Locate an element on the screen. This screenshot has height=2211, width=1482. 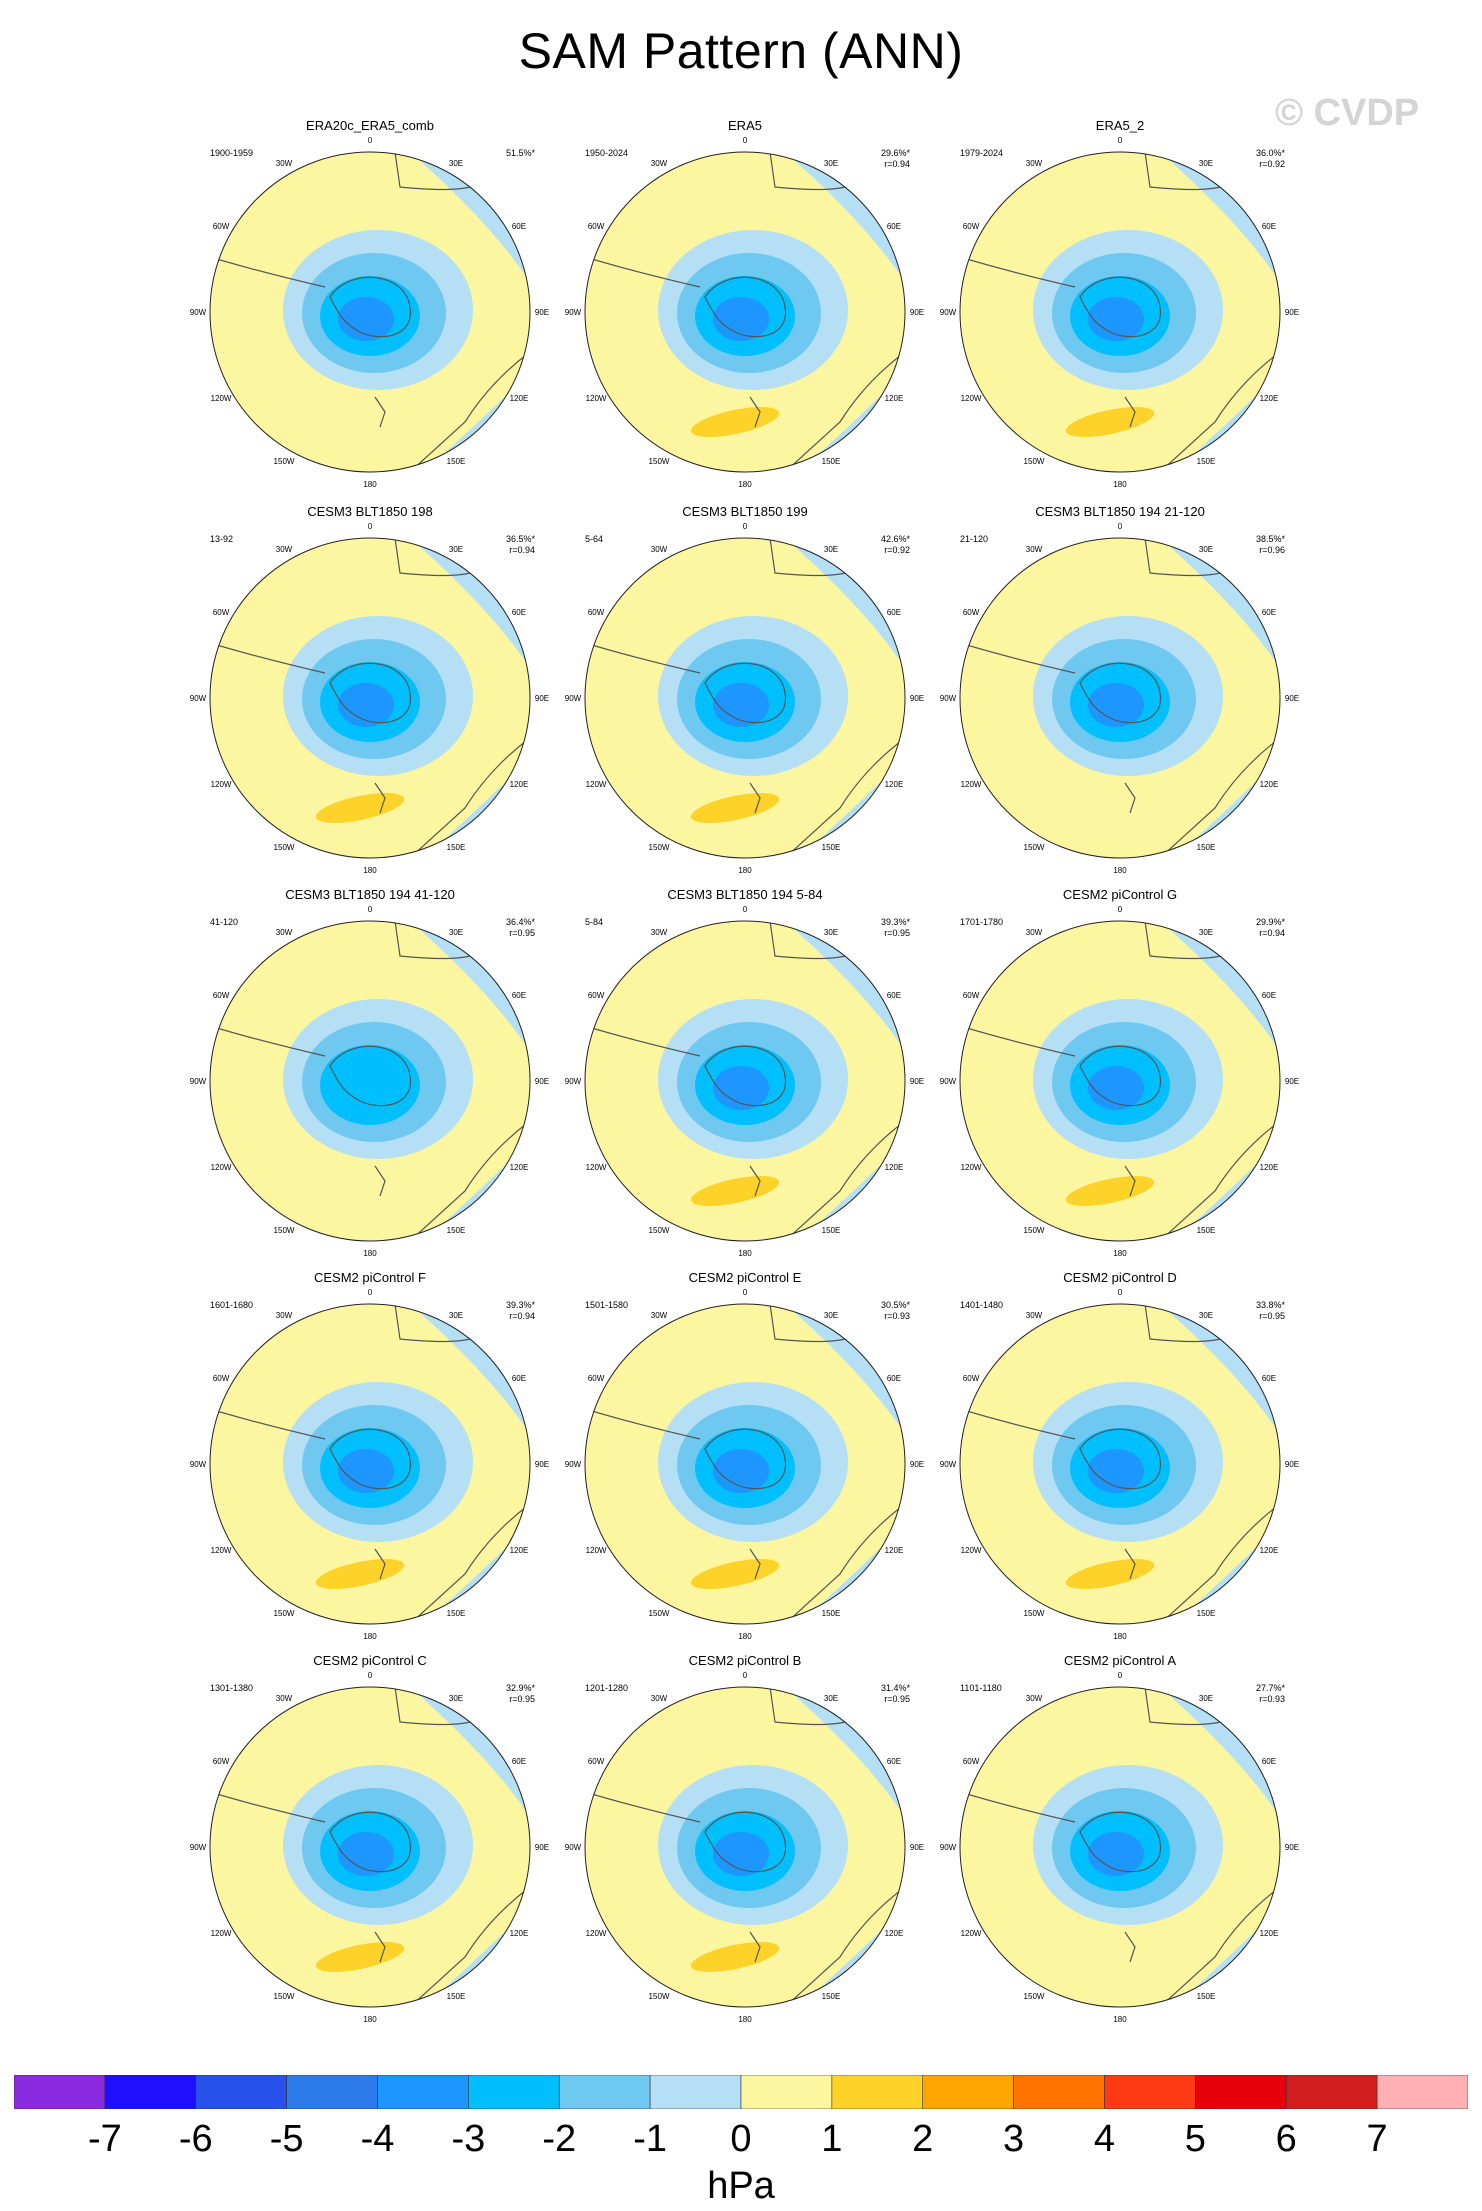
colorbar-tick: -6 is located at coordinates (195, 2139).